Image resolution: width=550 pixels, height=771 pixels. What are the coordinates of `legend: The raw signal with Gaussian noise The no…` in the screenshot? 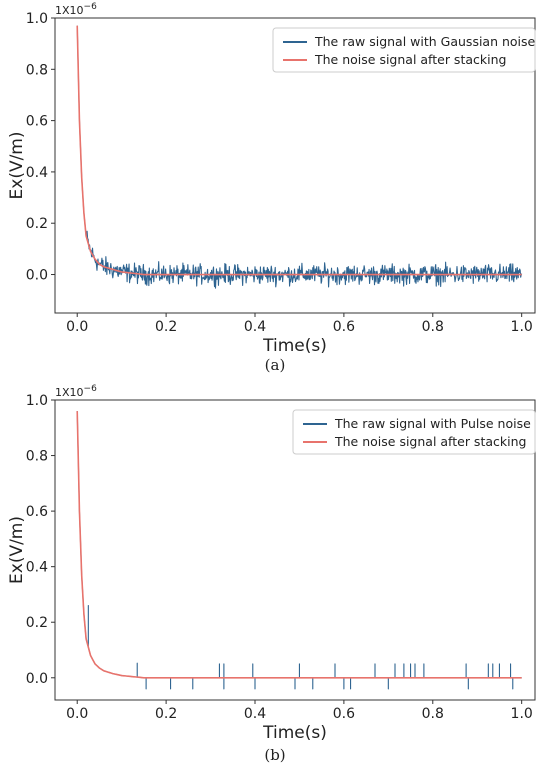 It's located at (404, 50).